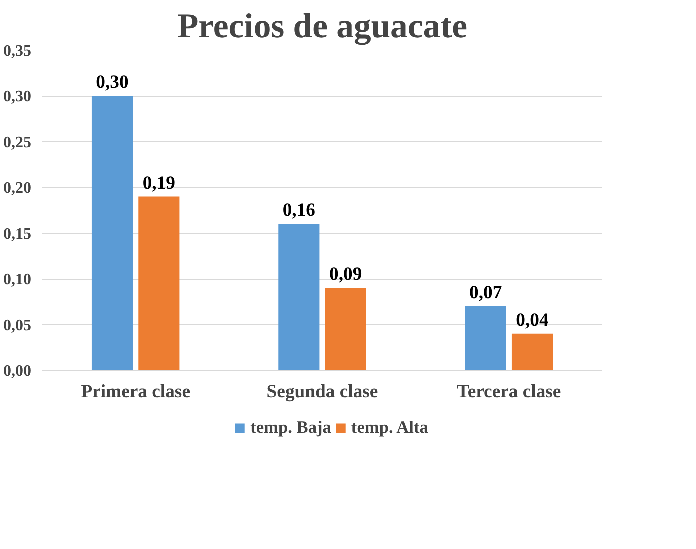 The height and width of the screenshot is (549, 696). What do you see at coordinates (18, 371) in the screenshot?
I see `y-tick-label: 0,00` at bounding box center [18, 371].